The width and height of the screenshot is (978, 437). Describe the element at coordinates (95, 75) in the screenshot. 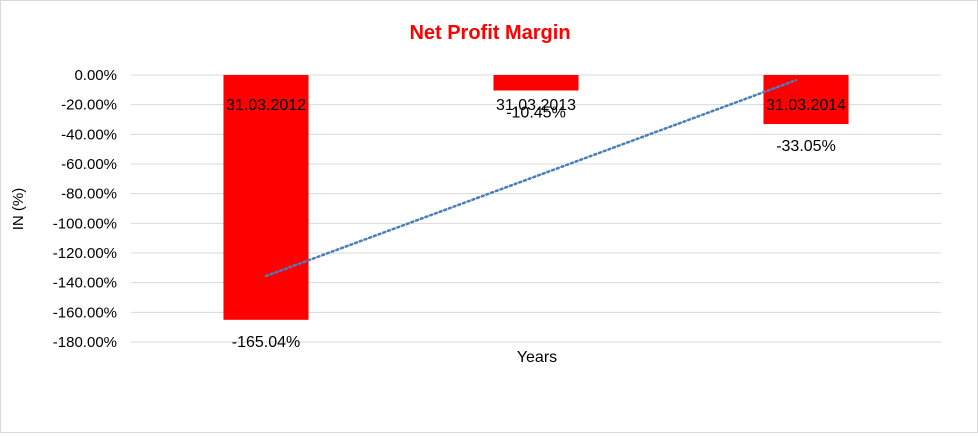

I see `y-tick-label: 0.00%` at that location.